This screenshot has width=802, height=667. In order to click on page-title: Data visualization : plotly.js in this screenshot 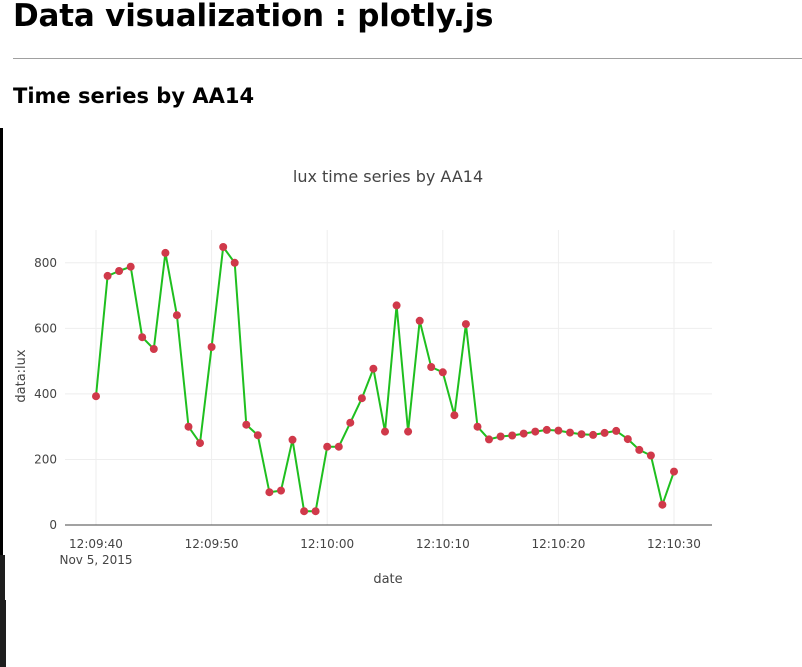, I will do `click(253, 17)`.